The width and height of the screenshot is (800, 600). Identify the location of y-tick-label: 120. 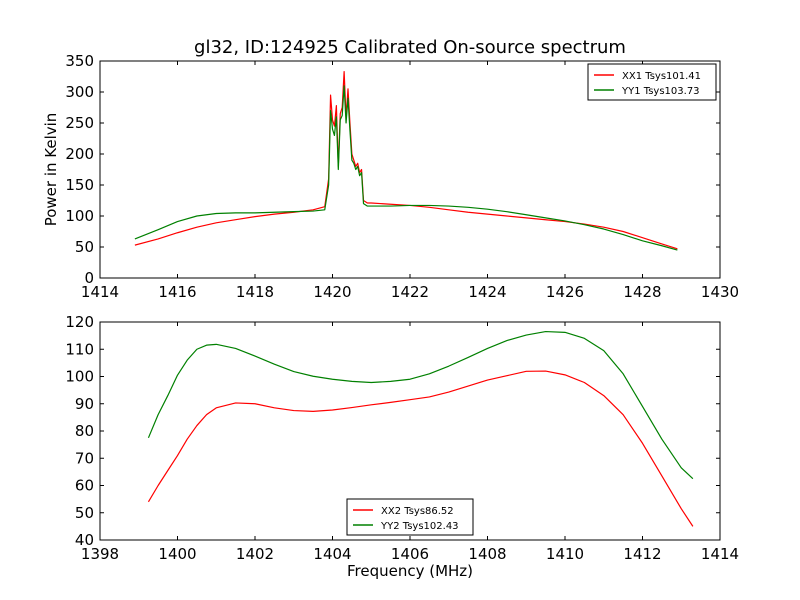
(79, 322).